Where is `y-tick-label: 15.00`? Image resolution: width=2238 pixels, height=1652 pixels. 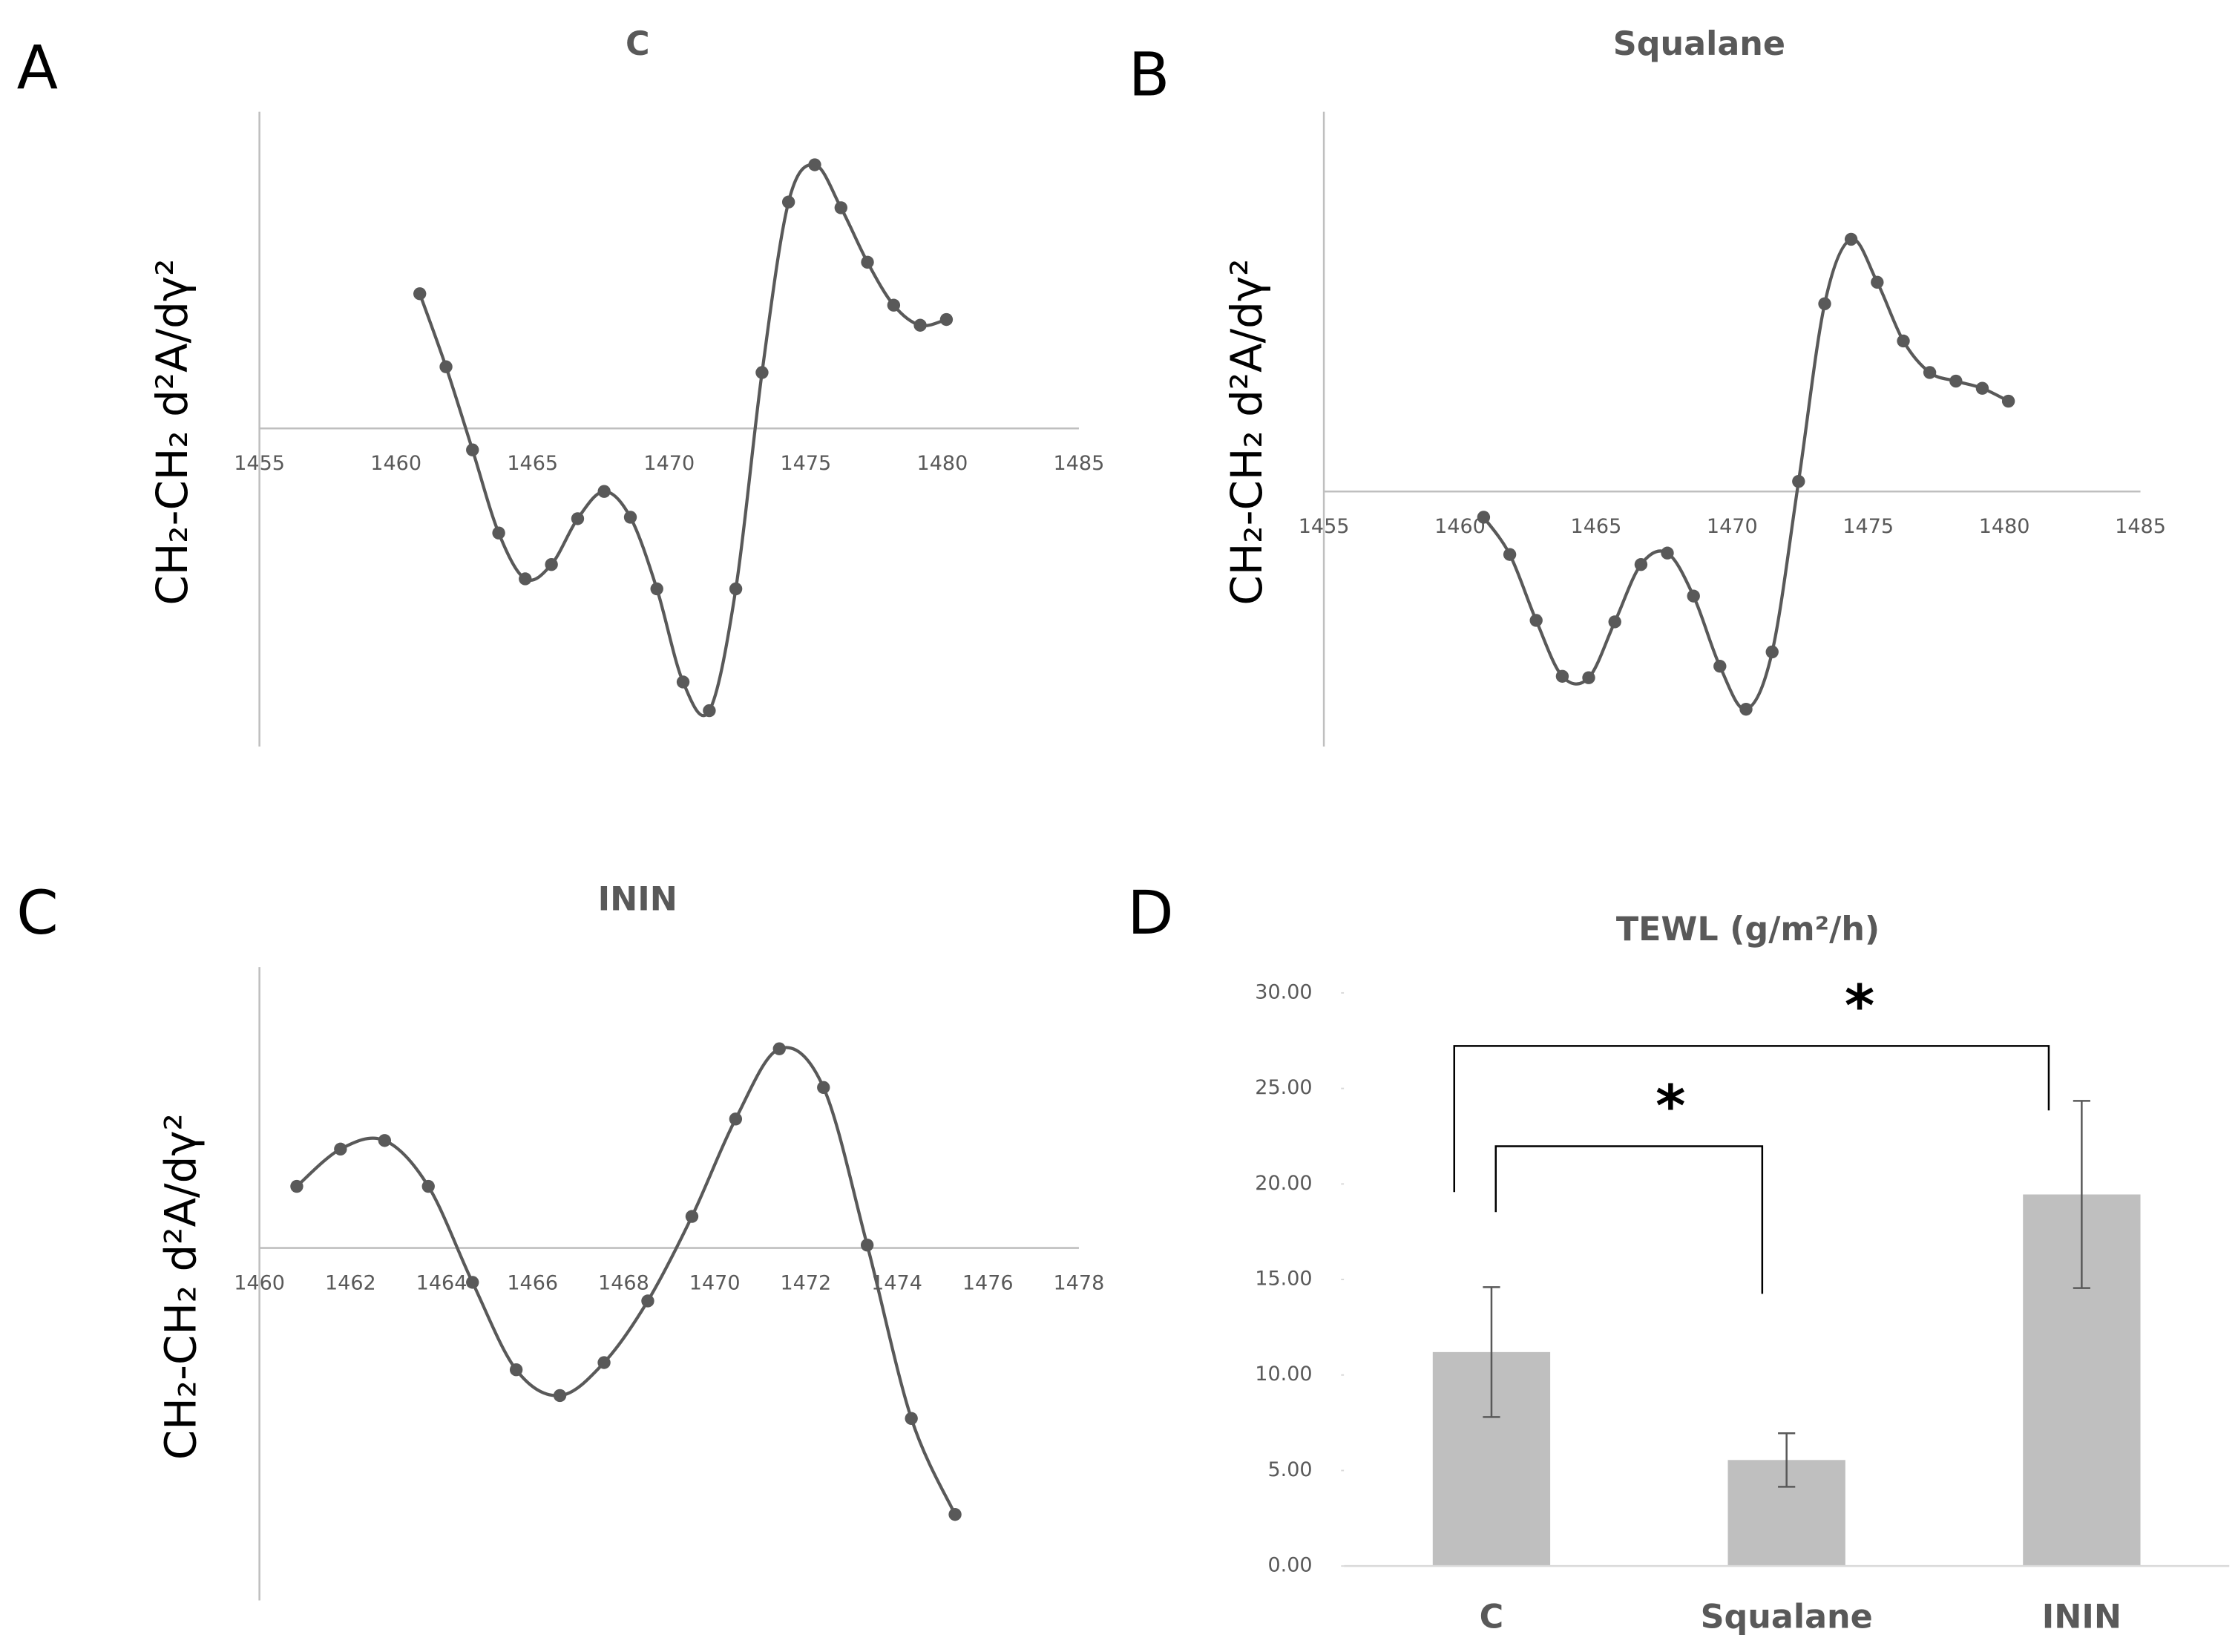 y-tick-label: 15.00 is located at coordinates (1283, 1279).